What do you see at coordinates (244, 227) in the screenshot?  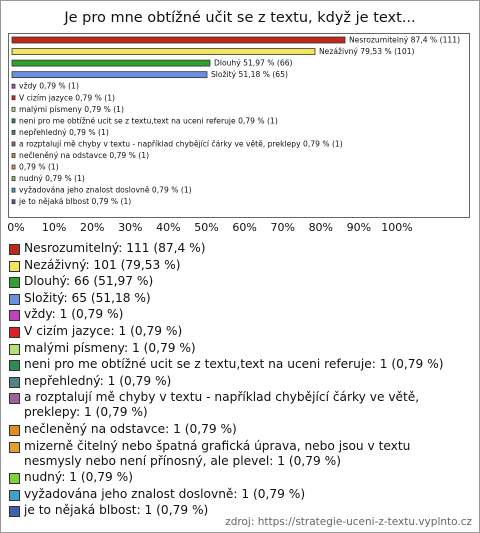 I see `x-tick-label: 60%` at bounding box center [244, 227].